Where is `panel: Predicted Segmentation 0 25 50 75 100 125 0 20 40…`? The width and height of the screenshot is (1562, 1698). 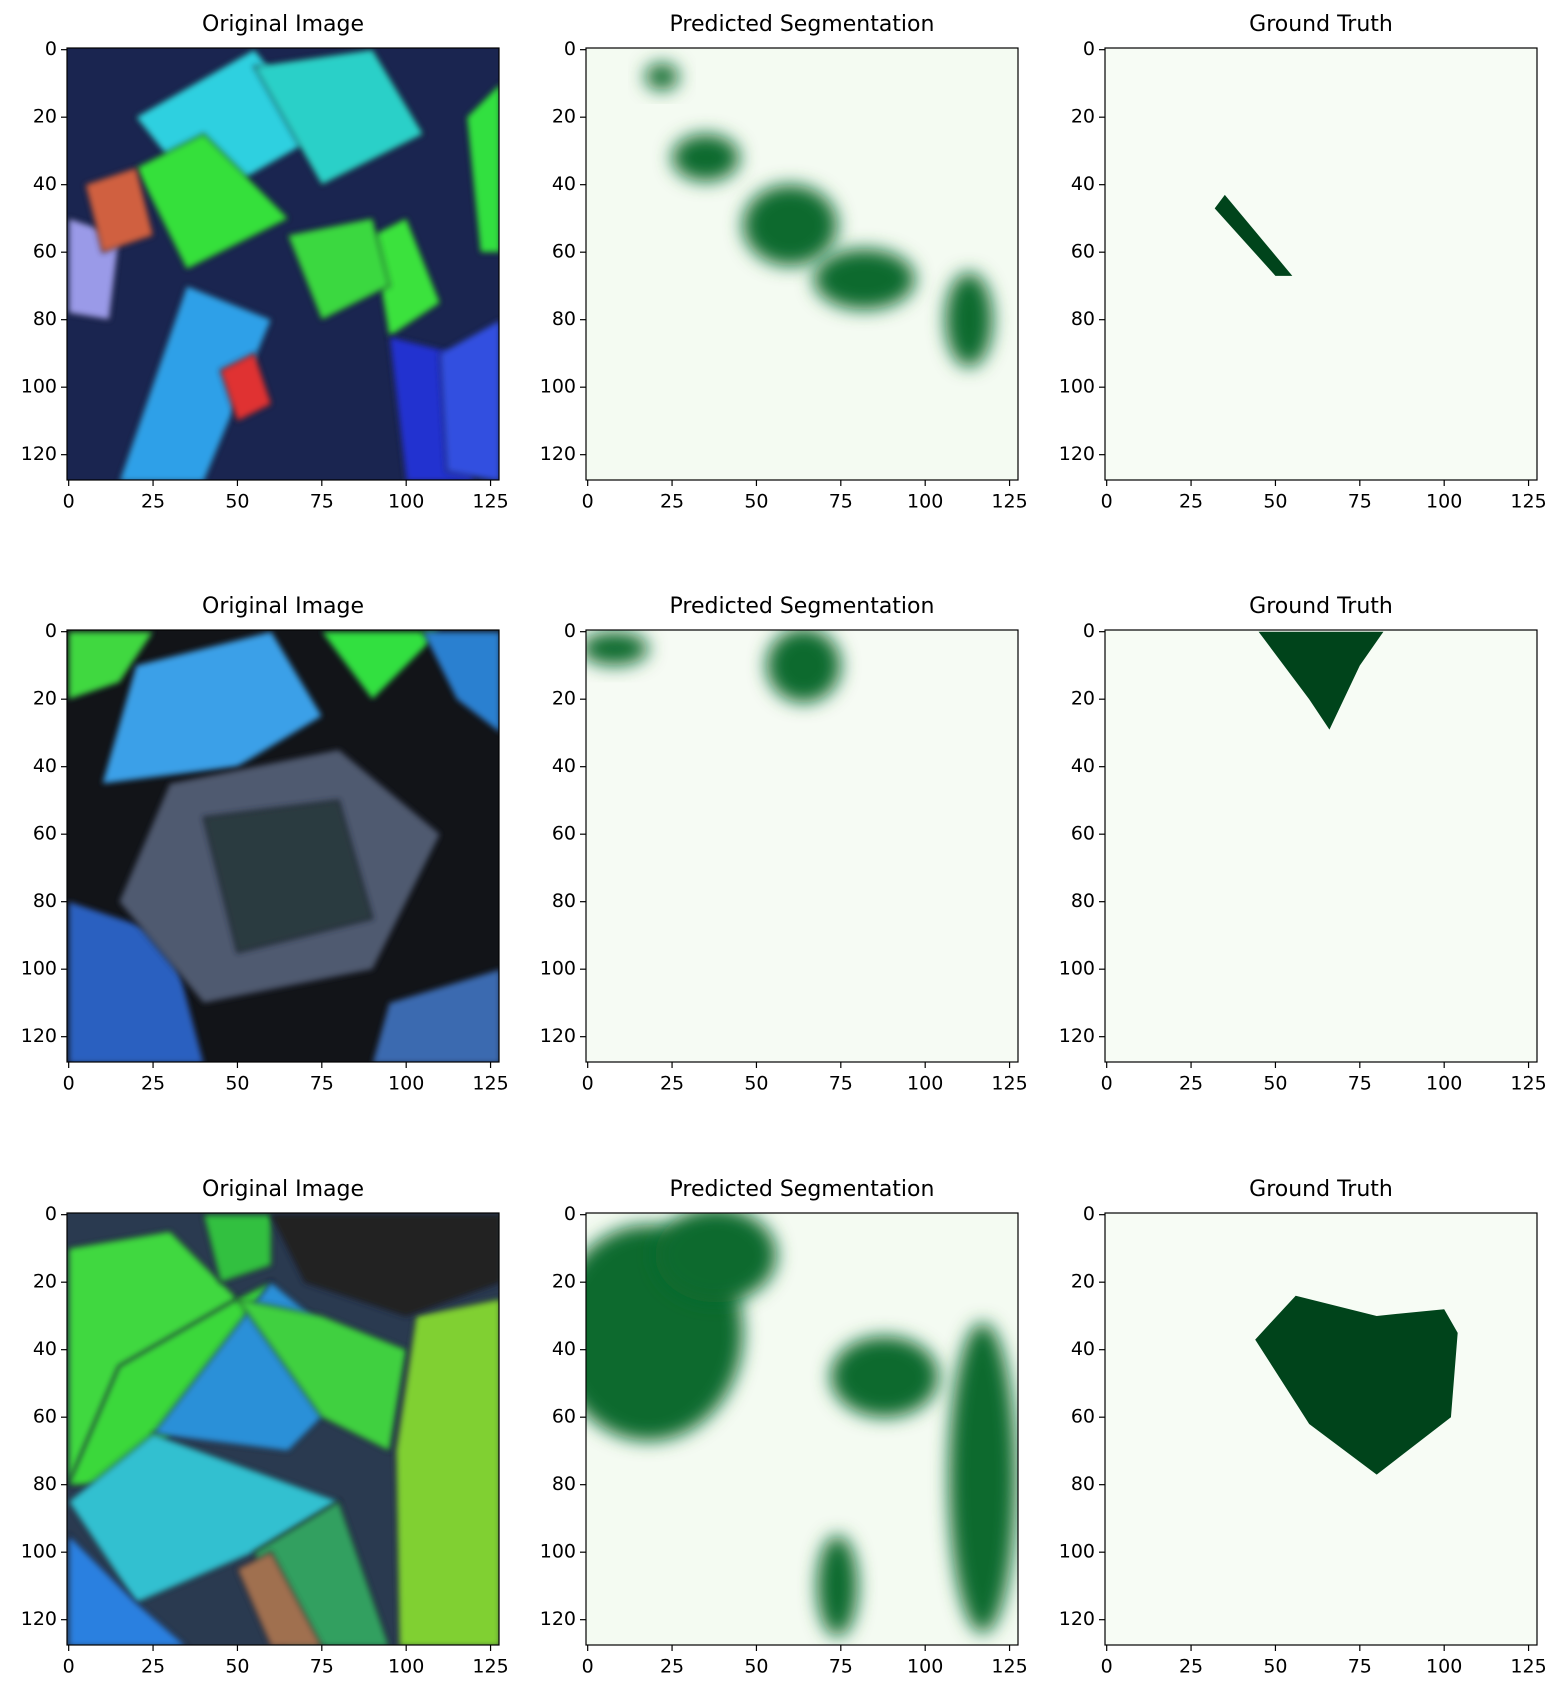
panel: Predicted Segmentation 0 25 50 75 100 125 0 20 40… is located at coordinates (784, 262).